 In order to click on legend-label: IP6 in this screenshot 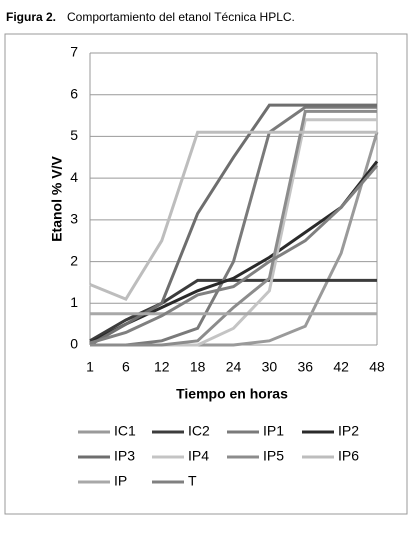, I will do `click(348, 456)`.